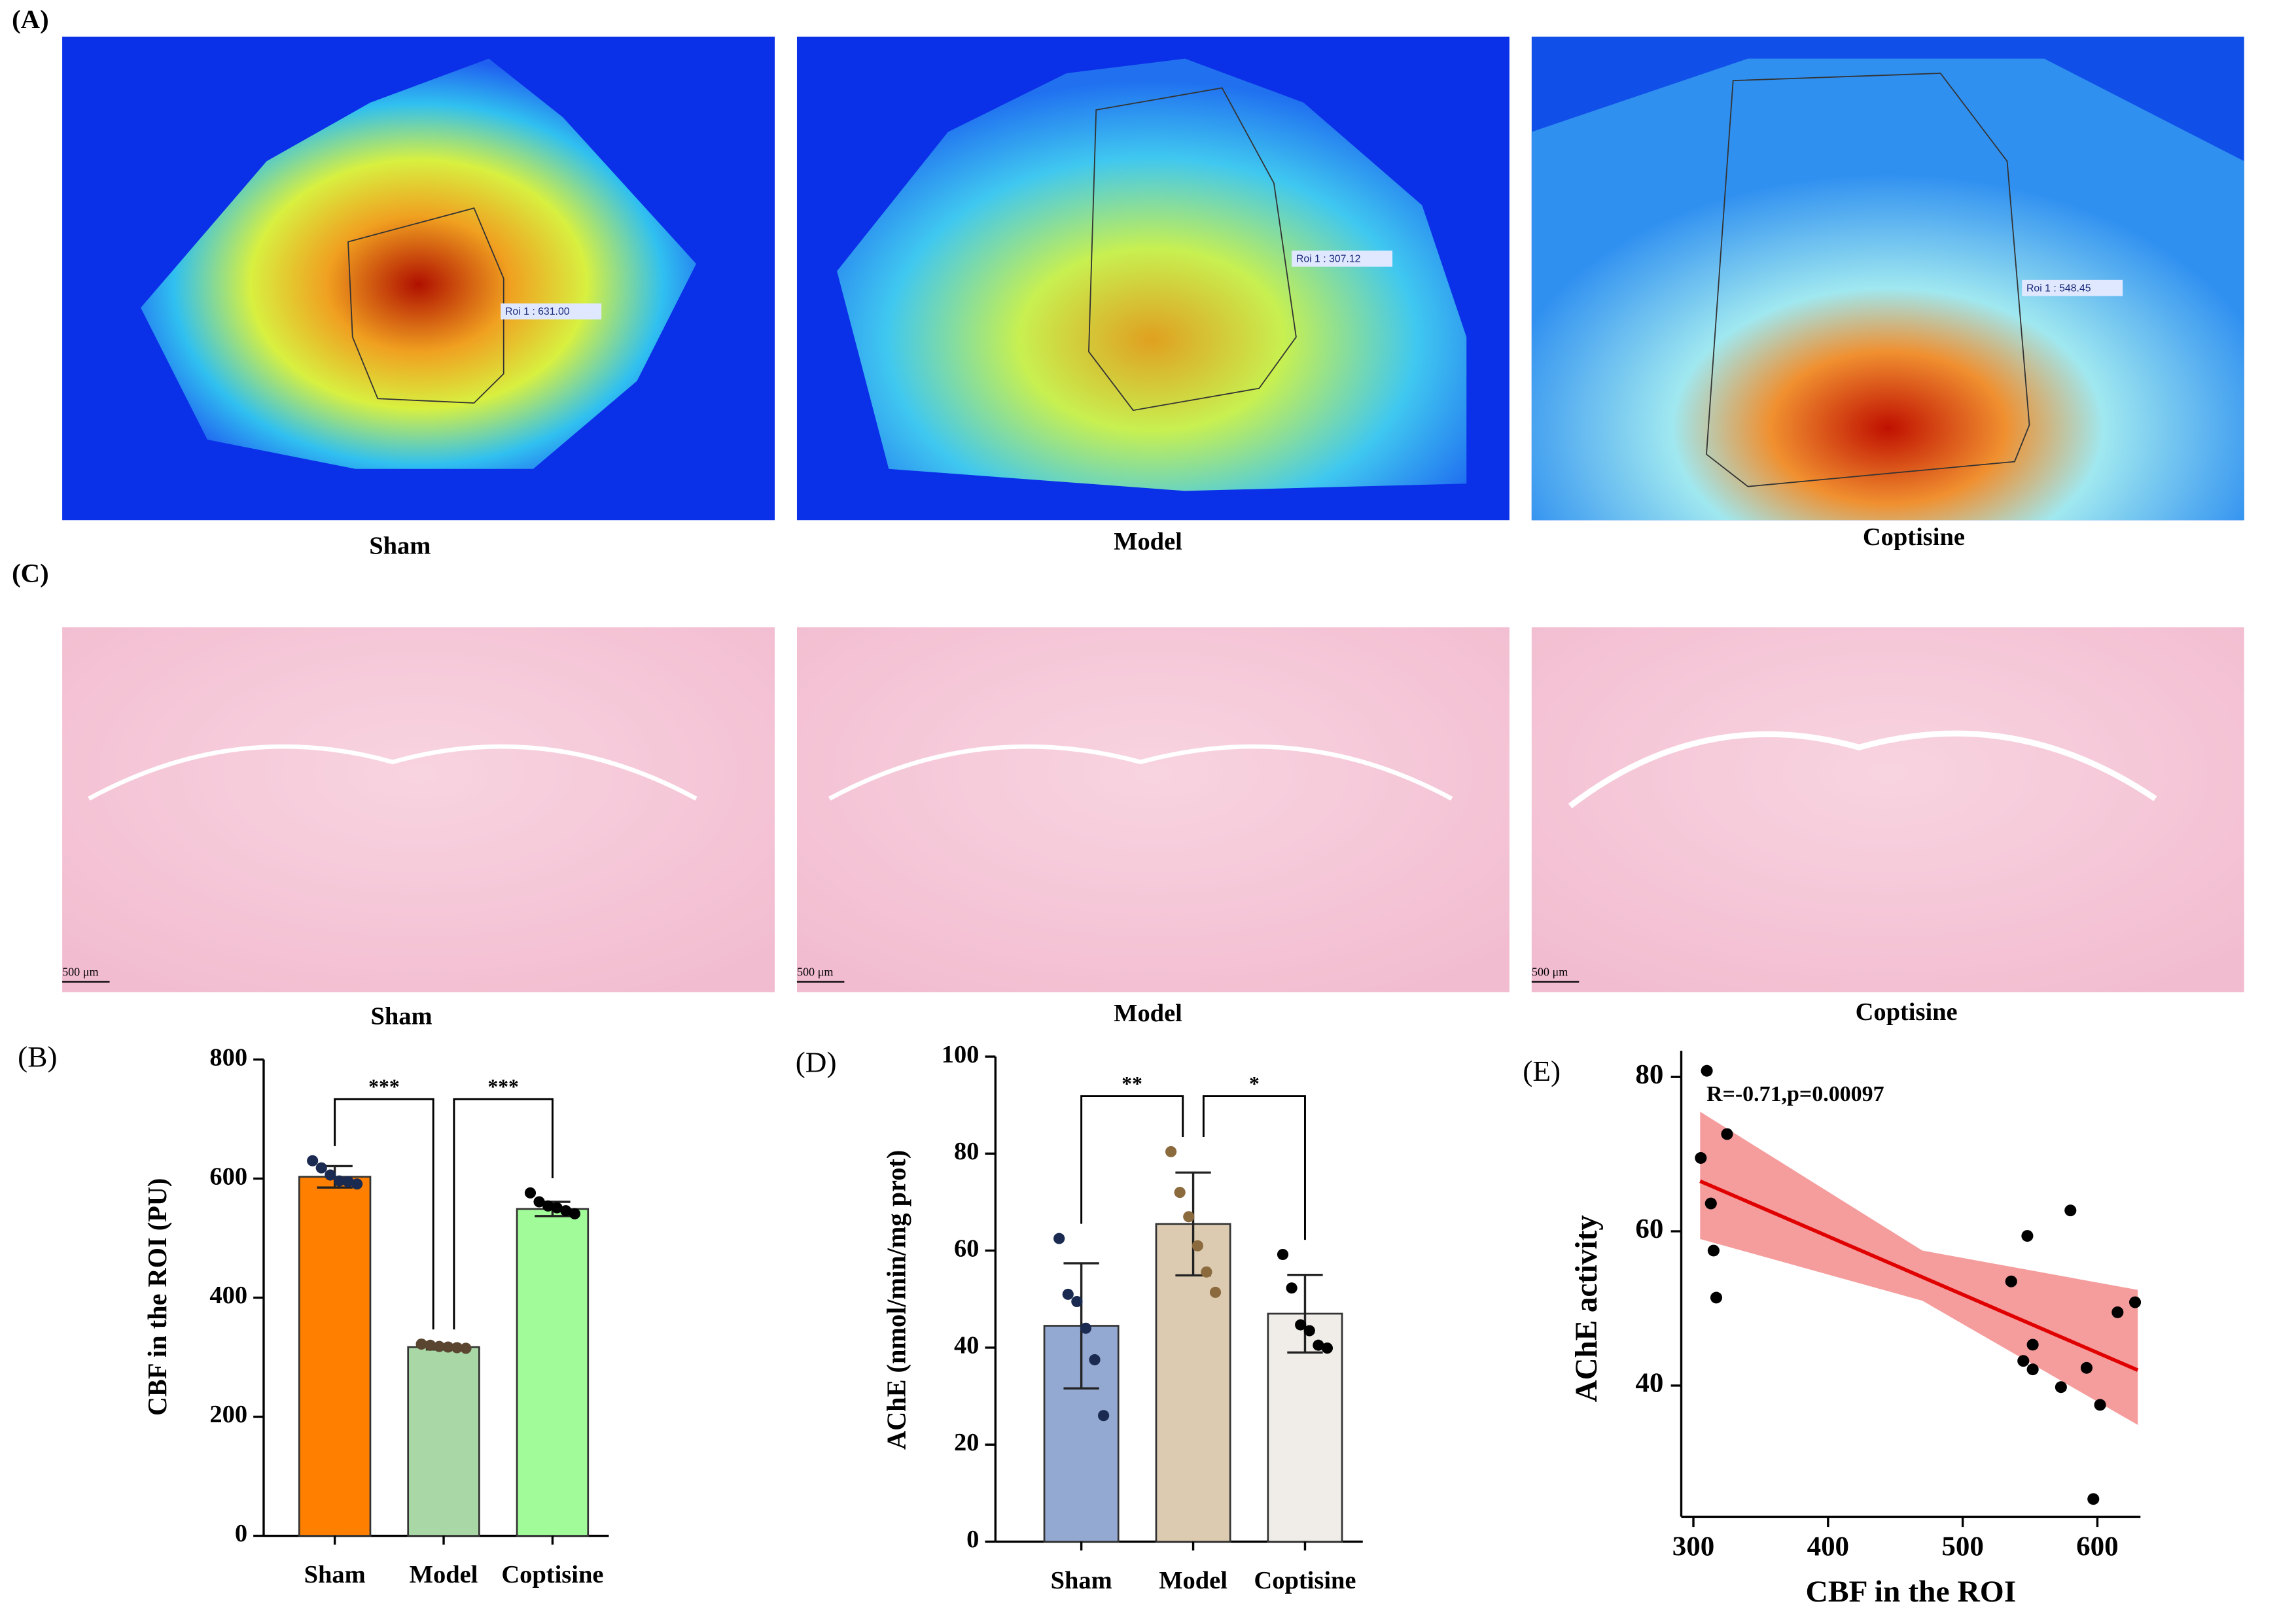 The width and height of the screenshot is (2296, 1612). Describe the element at coordinates (966, 1249) in the screenshot. I see `y-tick-label: 60` at that location.